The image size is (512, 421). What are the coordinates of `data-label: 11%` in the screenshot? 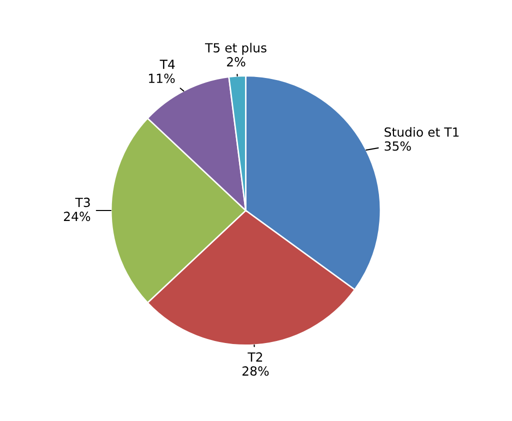 It's located at (162, 79).